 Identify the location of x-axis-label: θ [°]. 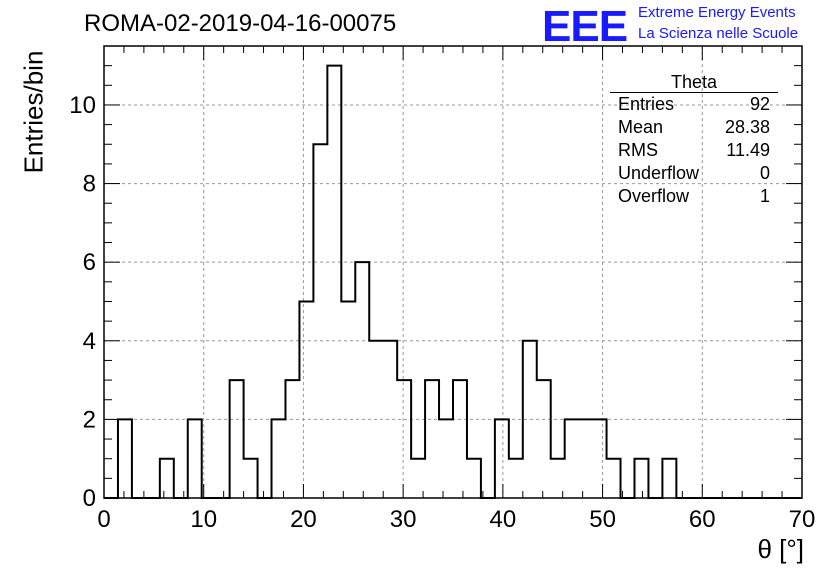
(780, 549).